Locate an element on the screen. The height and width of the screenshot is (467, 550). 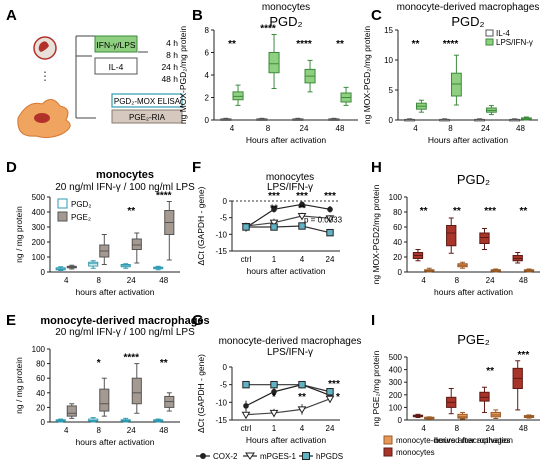
chart-subtitle: PGD₂ is located at coordinates (285, 21).